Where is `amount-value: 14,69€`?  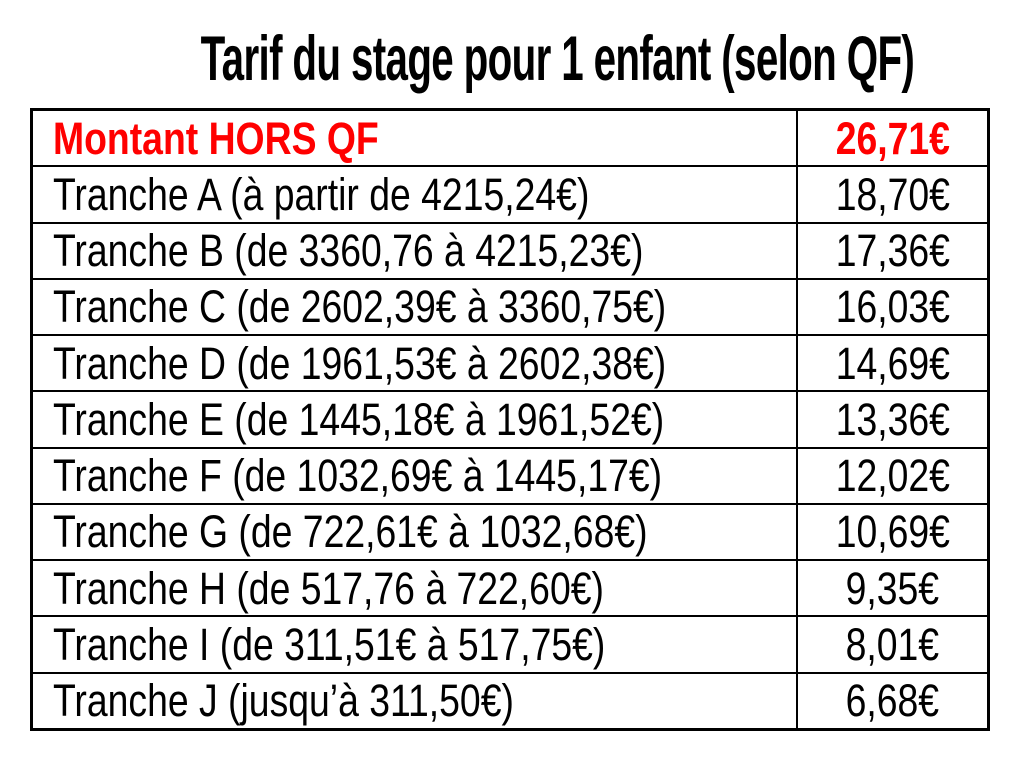
amount-value: 14,69€ is located at coordinates (892, 363).